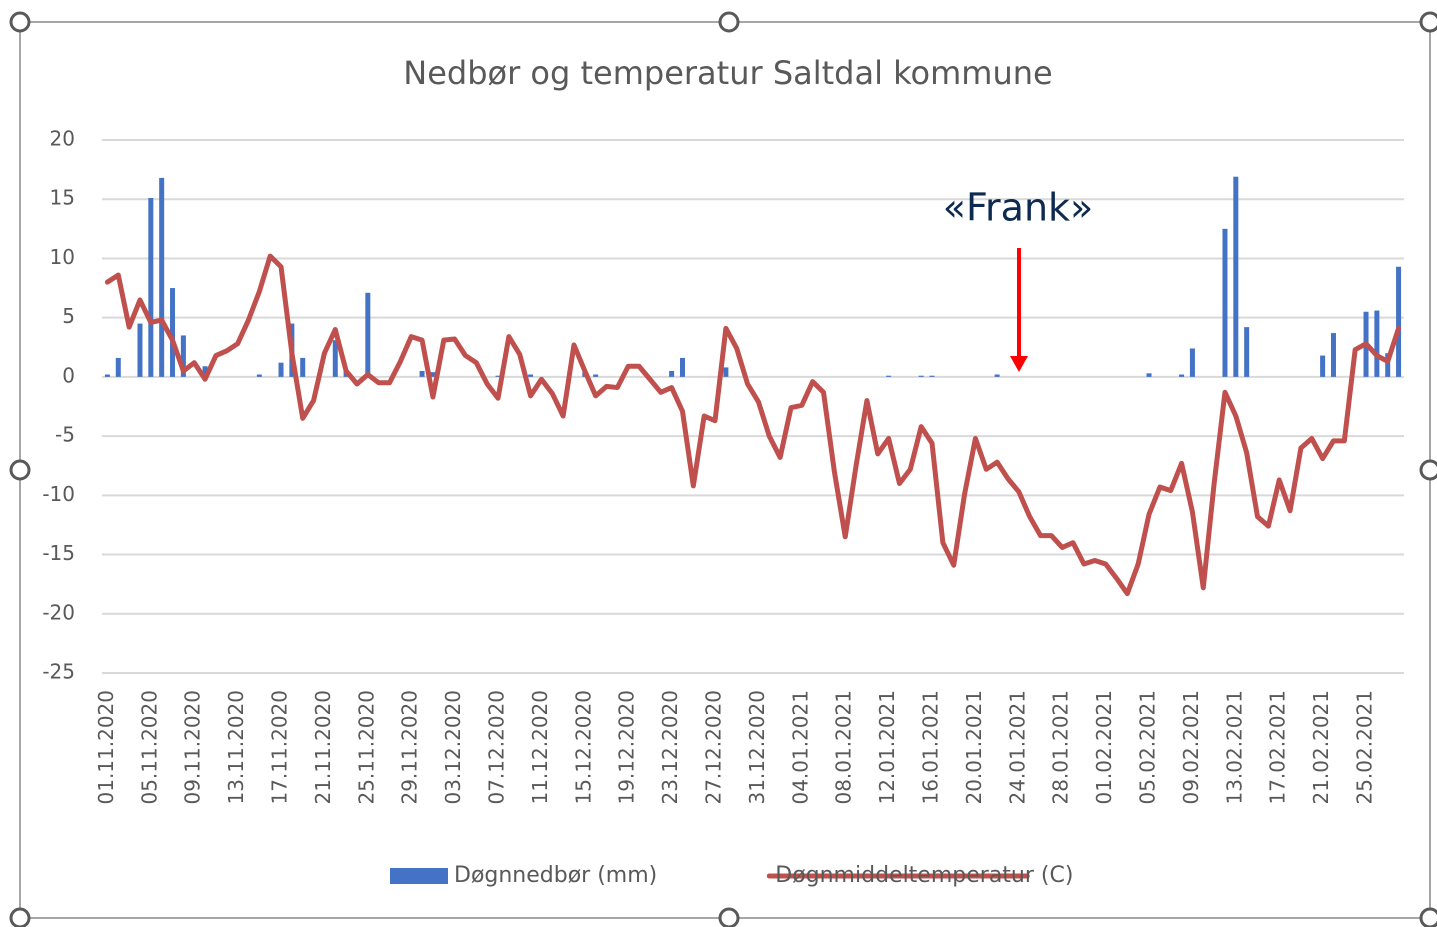 The height and width of the screenshot is (927, 1437). I want to click on legend-swatch, so click(419, 876).